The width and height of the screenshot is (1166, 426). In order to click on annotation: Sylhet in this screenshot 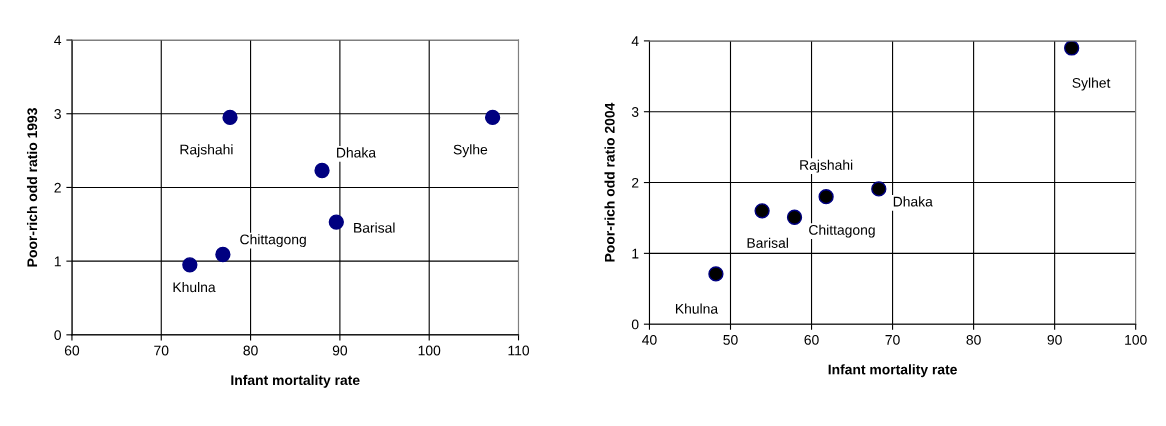, I will do `click(1091, 84)`.